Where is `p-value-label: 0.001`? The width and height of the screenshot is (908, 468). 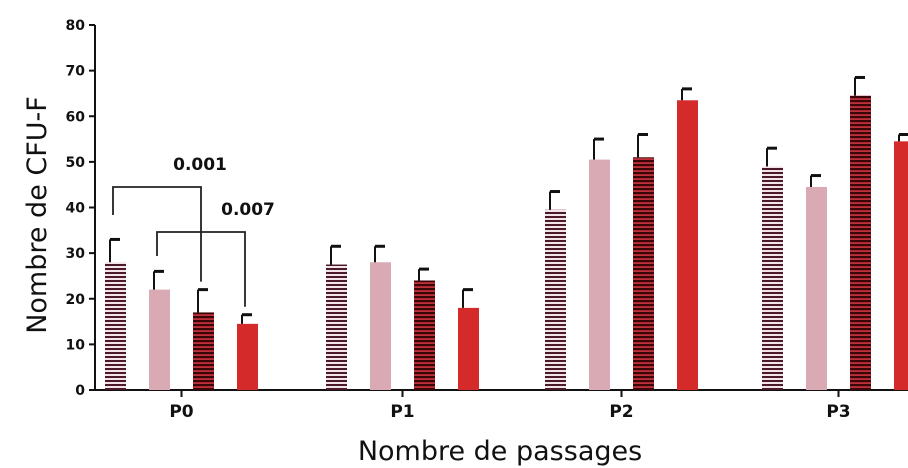 p-value-label: 0.001 is located at coordinates (200, 165).